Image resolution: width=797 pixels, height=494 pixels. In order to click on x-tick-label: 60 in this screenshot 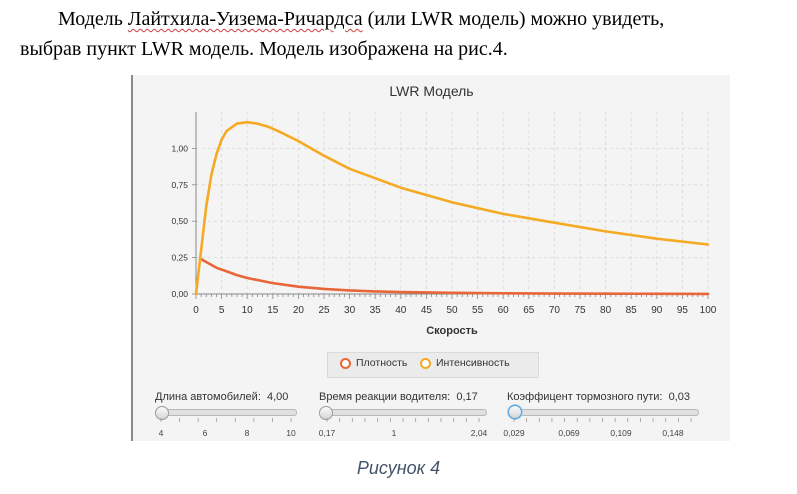, I will do `click(504, 310)`.